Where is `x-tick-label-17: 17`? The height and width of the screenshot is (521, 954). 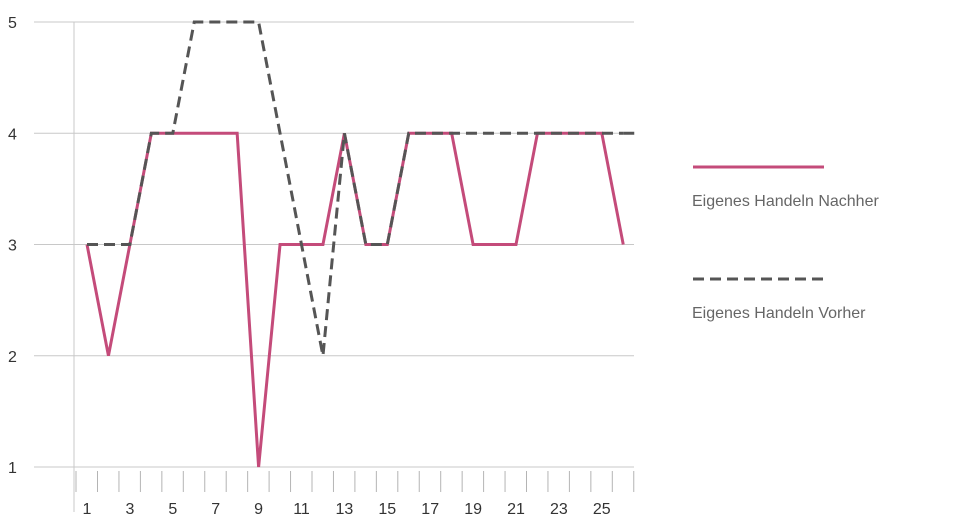 x-tick-label-17: 17 is located at coordinates (430, 509).